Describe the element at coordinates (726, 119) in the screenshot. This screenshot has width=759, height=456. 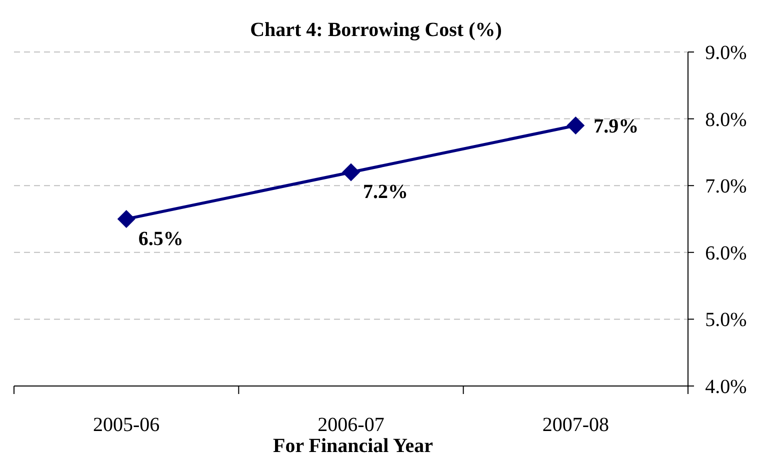
I see `y-tick-label: 8.0%` at that location.